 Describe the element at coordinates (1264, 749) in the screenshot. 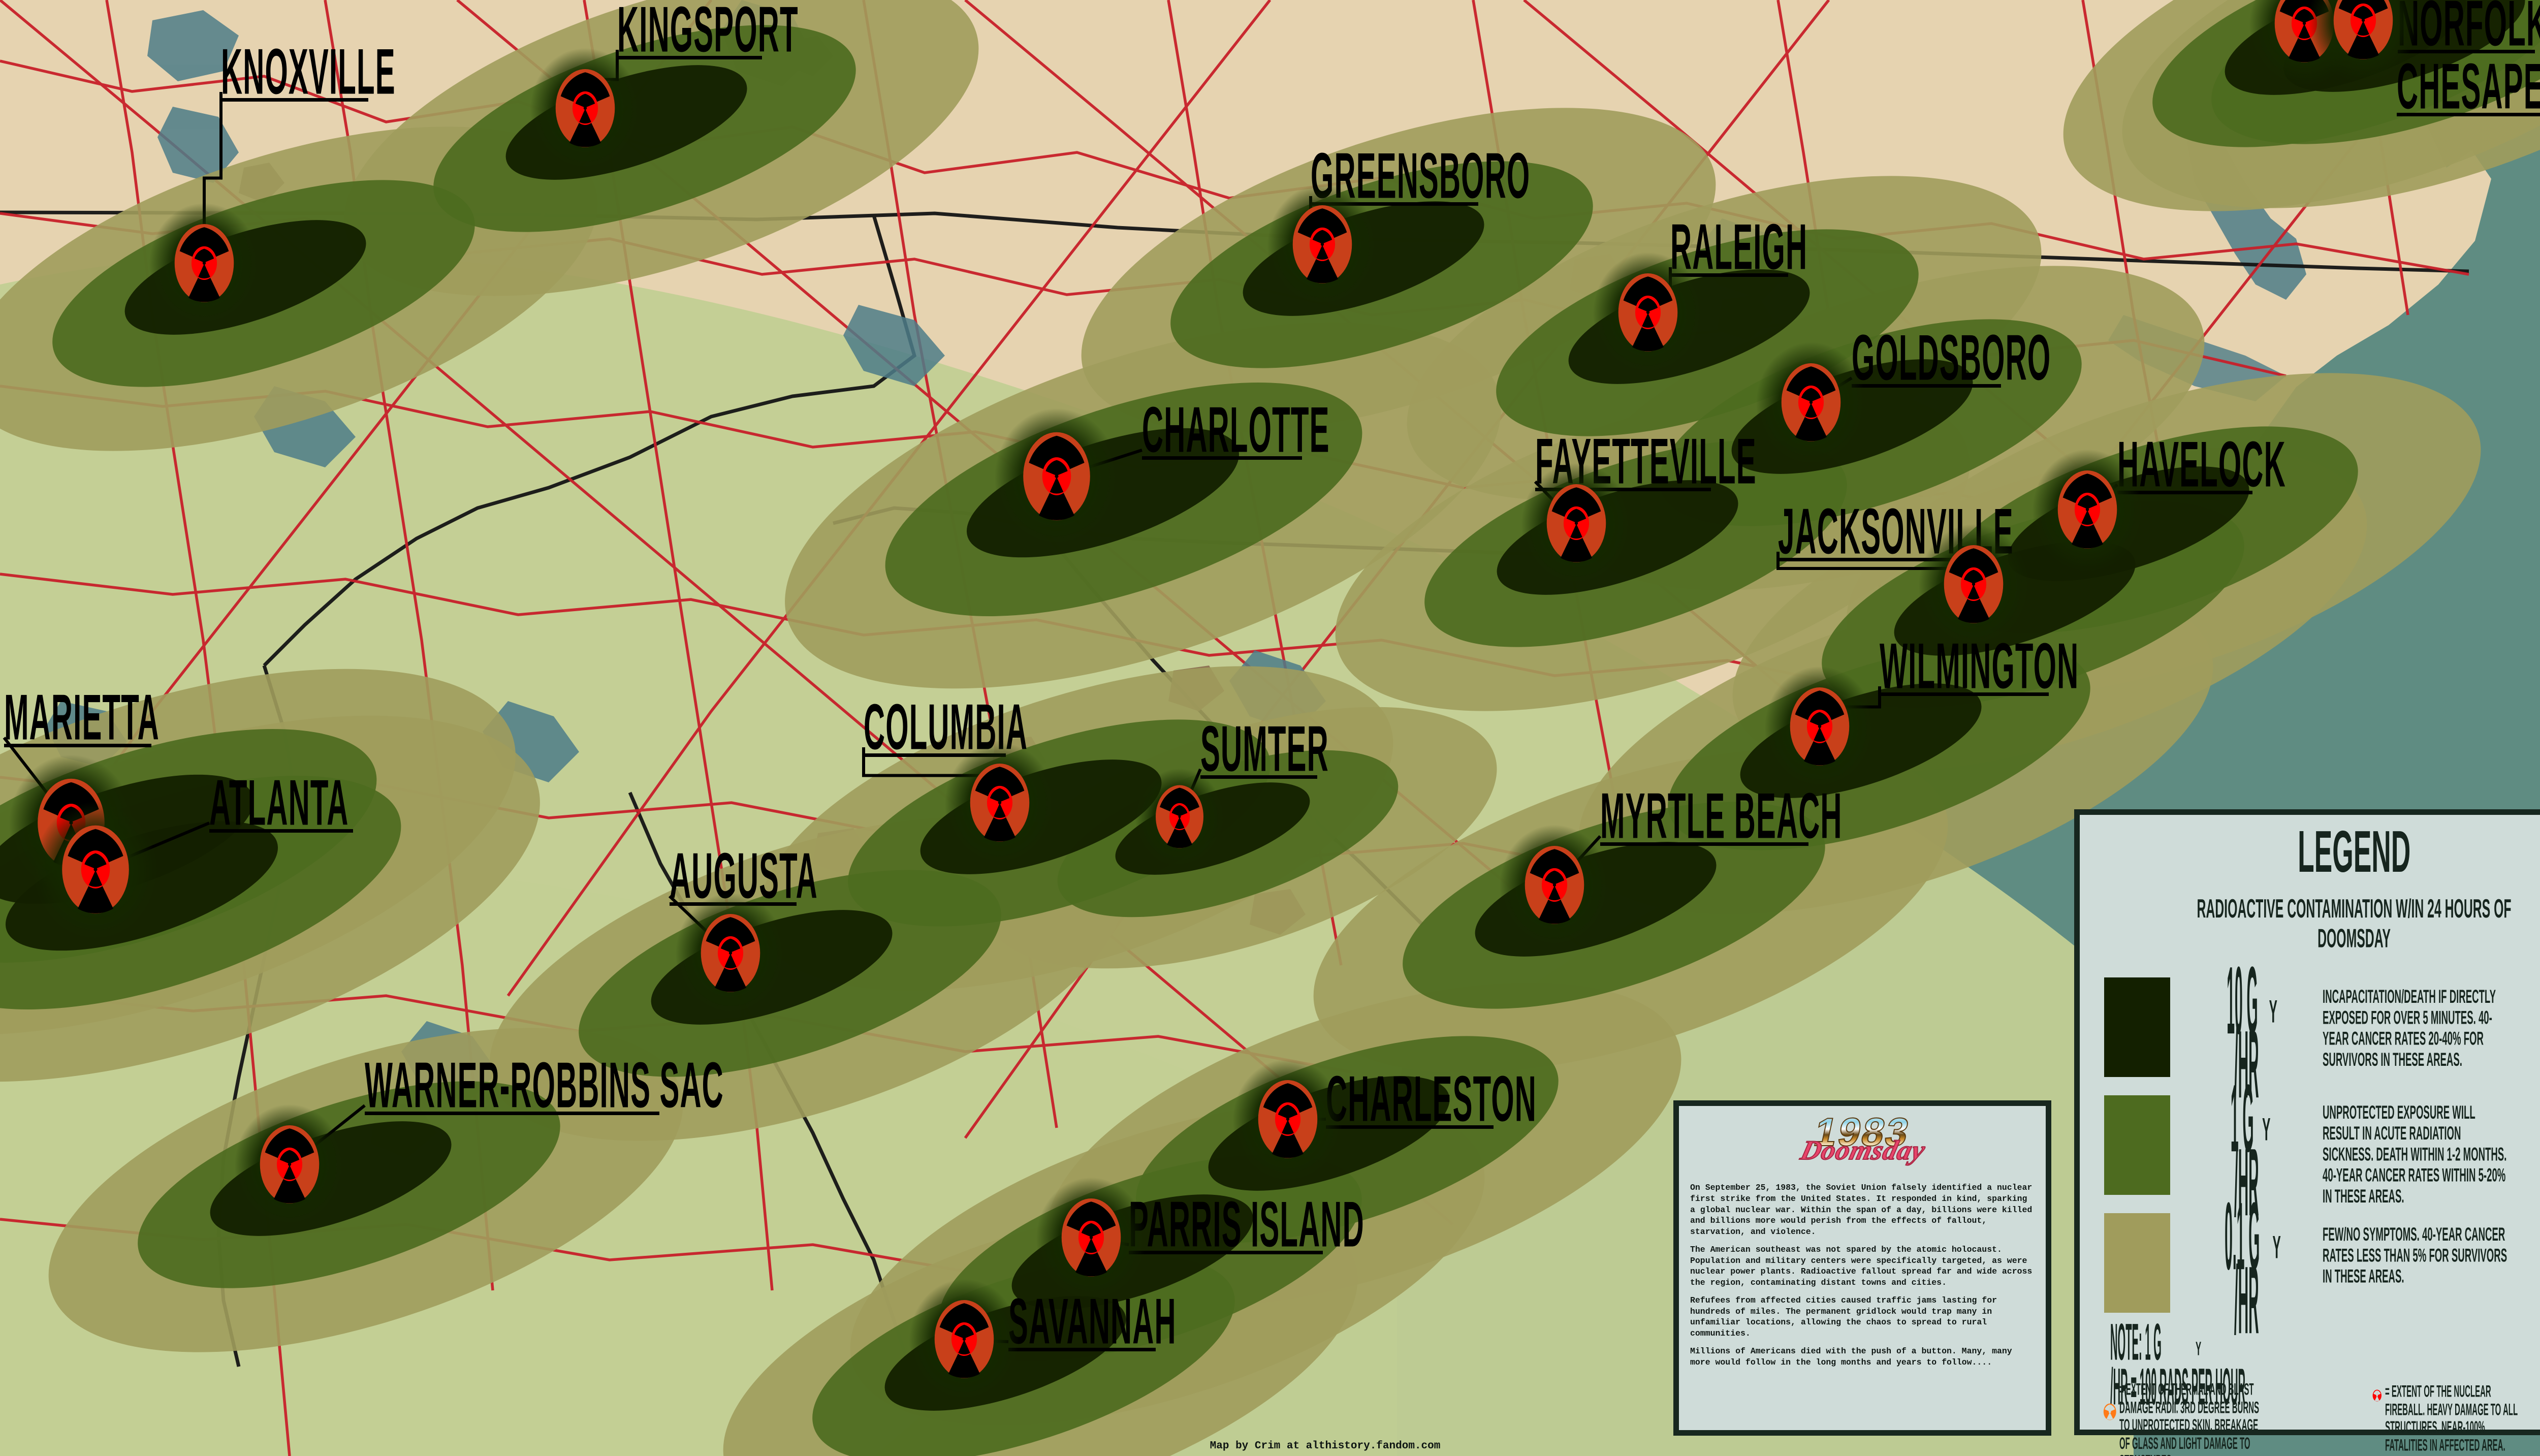

I see `city-label-text-sumter: SUMTER` at that location.